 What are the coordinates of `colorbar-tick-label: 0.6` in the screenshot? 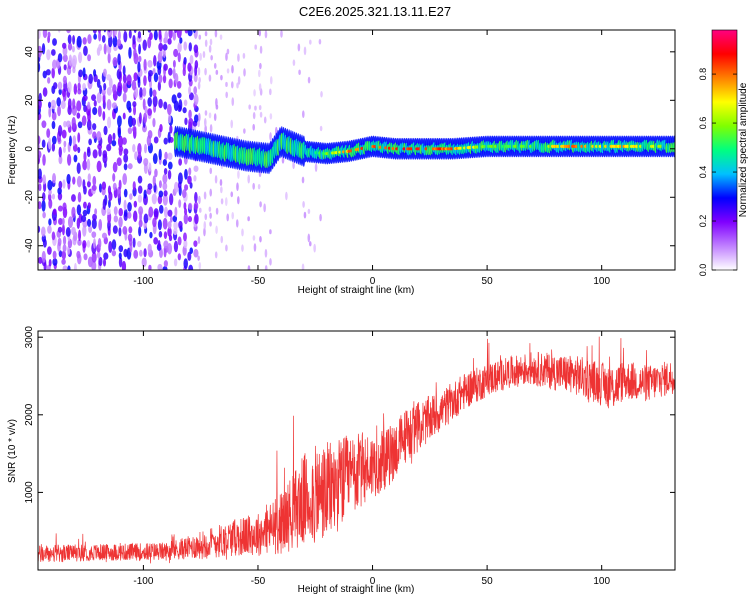 It's located at (703, 123).